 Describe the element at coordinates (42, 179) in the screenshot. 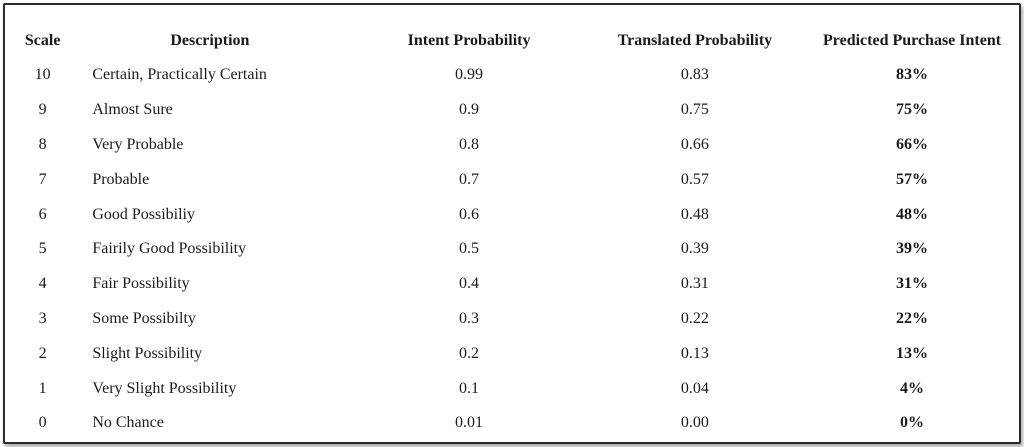

I see `cell-scale: 7` at that location.